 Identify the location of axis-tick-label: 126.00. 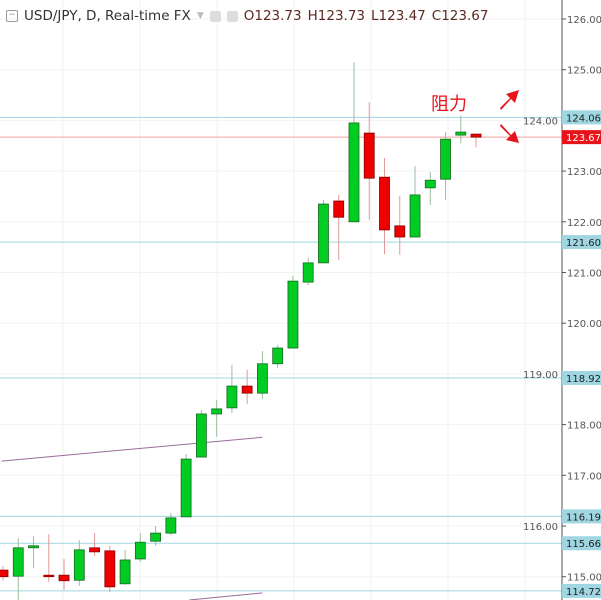
(584, 20).